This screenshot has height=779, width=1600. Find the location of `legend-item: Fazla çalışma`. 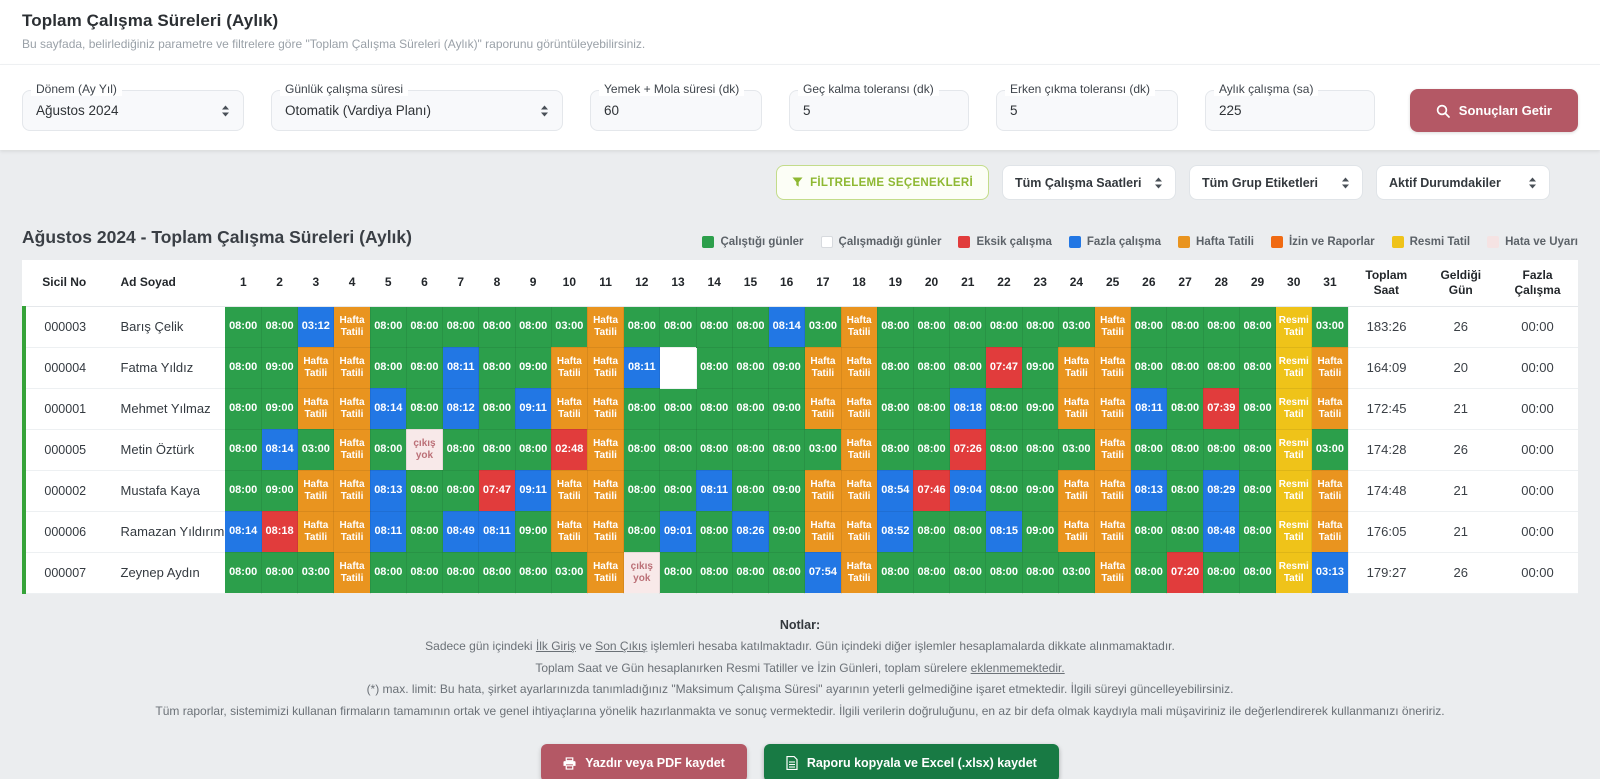

legend-item: Fazla çalışma is located at coordinates (1115, 242).